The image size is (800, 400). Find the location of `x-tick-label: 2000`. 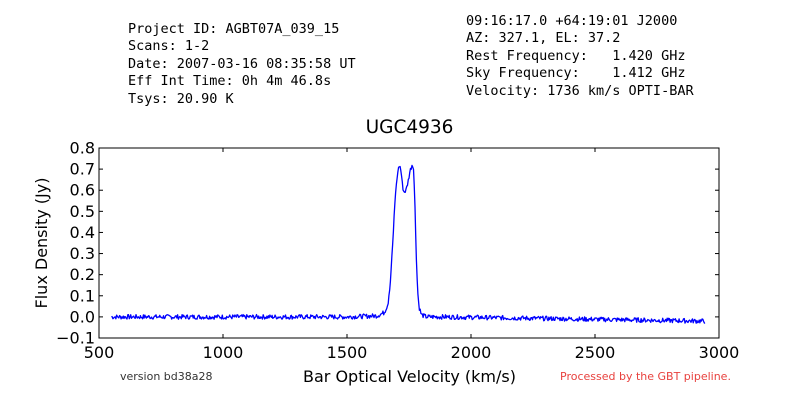

x-tick-label: 2000 is located at coordinates (471, 352).